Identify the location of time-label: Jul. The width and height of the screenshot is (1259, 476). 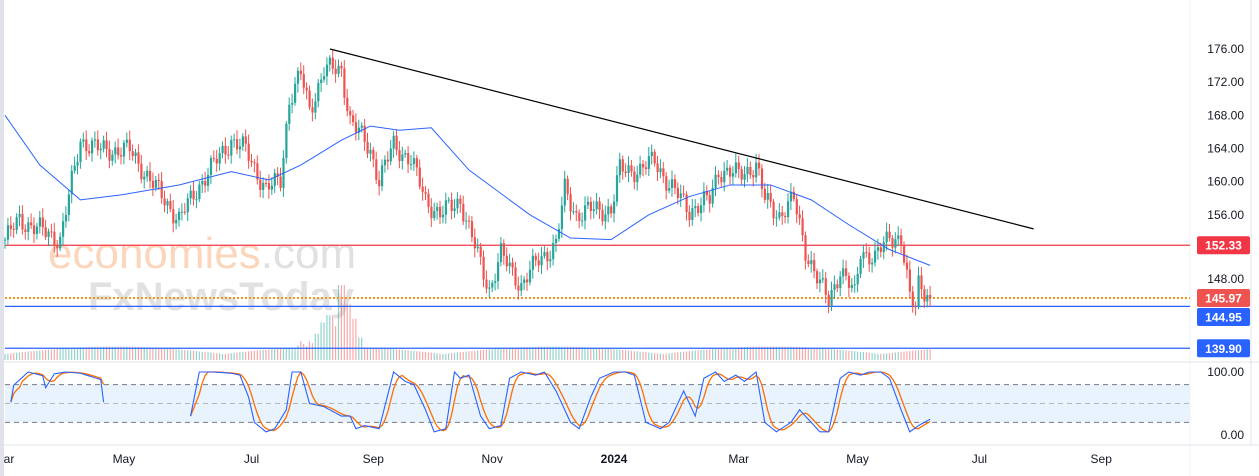
(979, 459).